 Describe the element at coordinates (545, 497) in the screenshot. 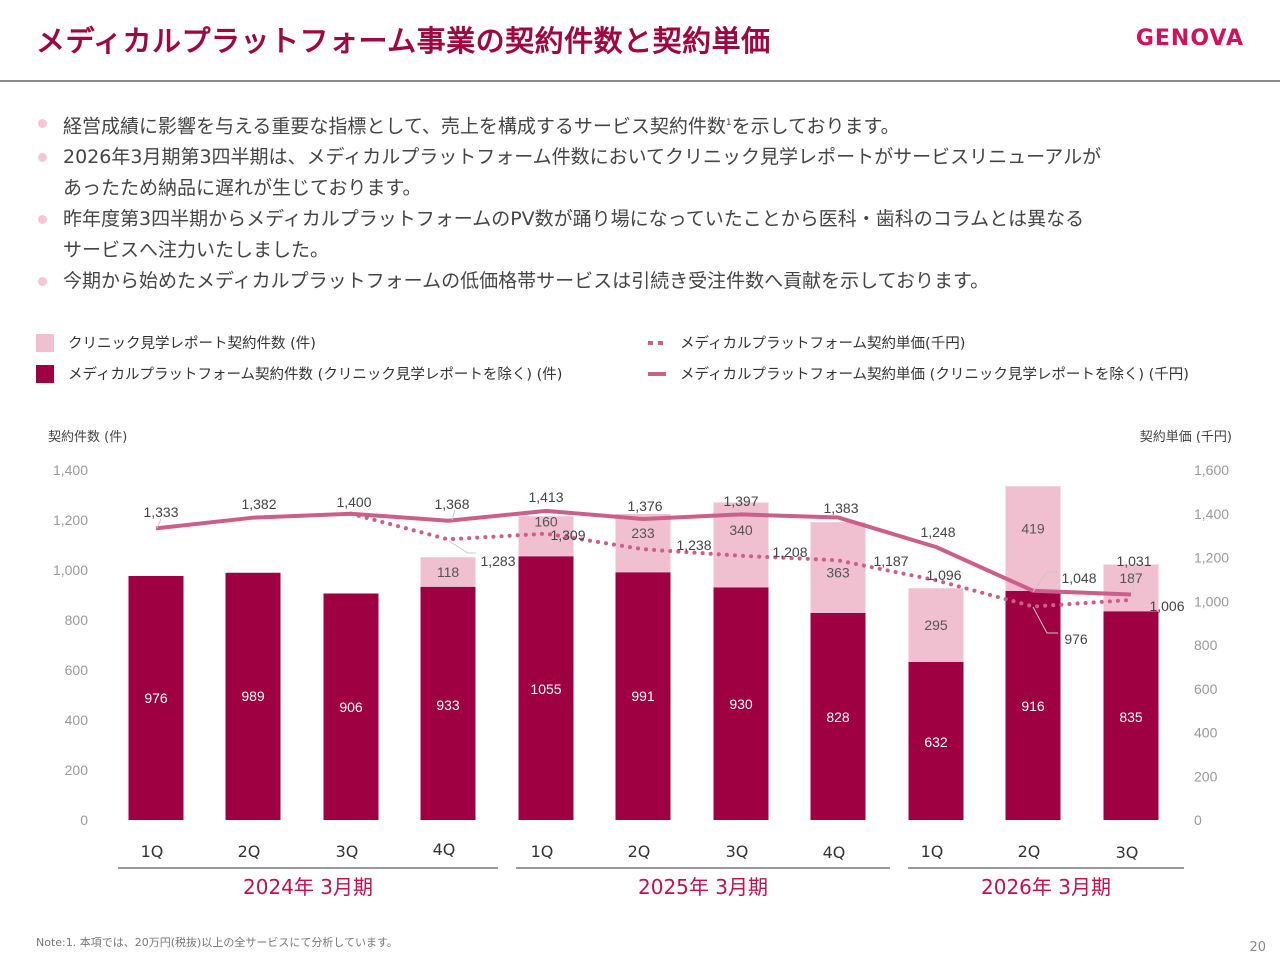

I see `line-label-solid: 1,413` at that location.